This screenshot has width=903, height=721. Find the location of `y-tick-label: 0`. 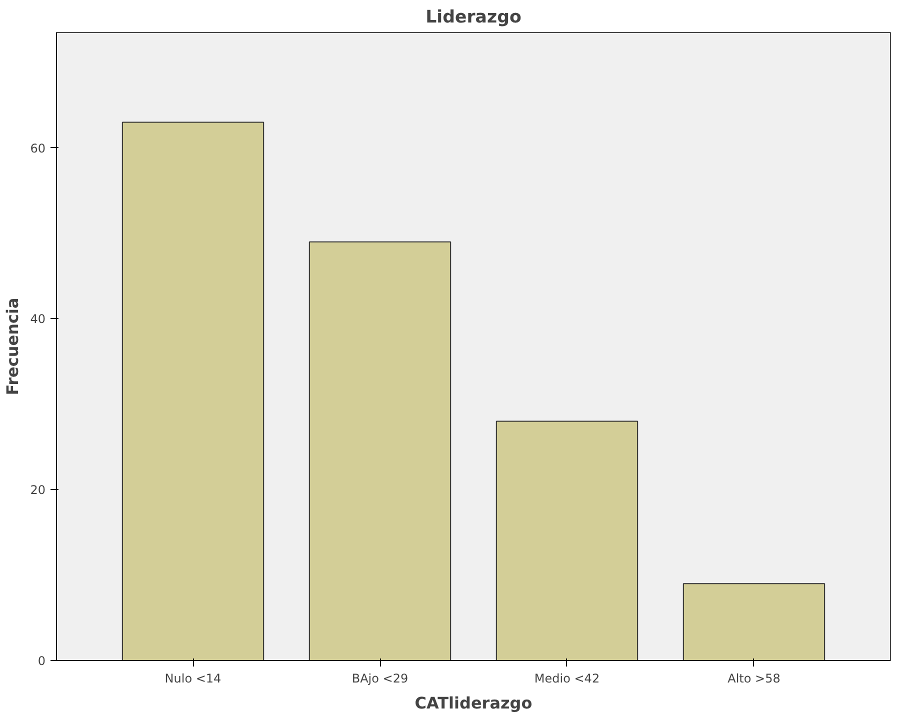

y-tick-label: 0 is located at coordinates (42, 661).